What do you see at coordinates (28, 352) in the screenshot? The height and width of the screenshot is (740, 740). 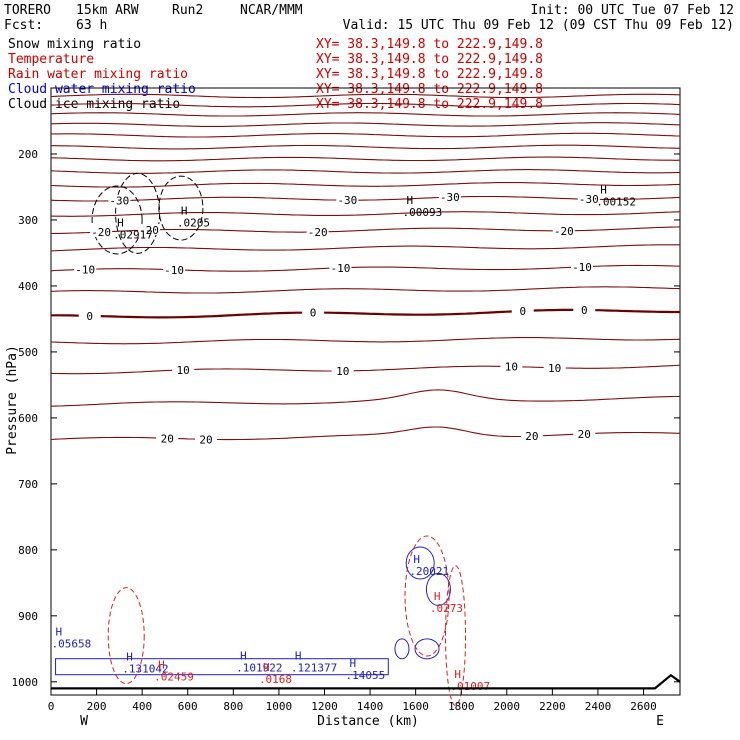 I see `y-tick-label-3: 500` at bounding box center [28, 352].